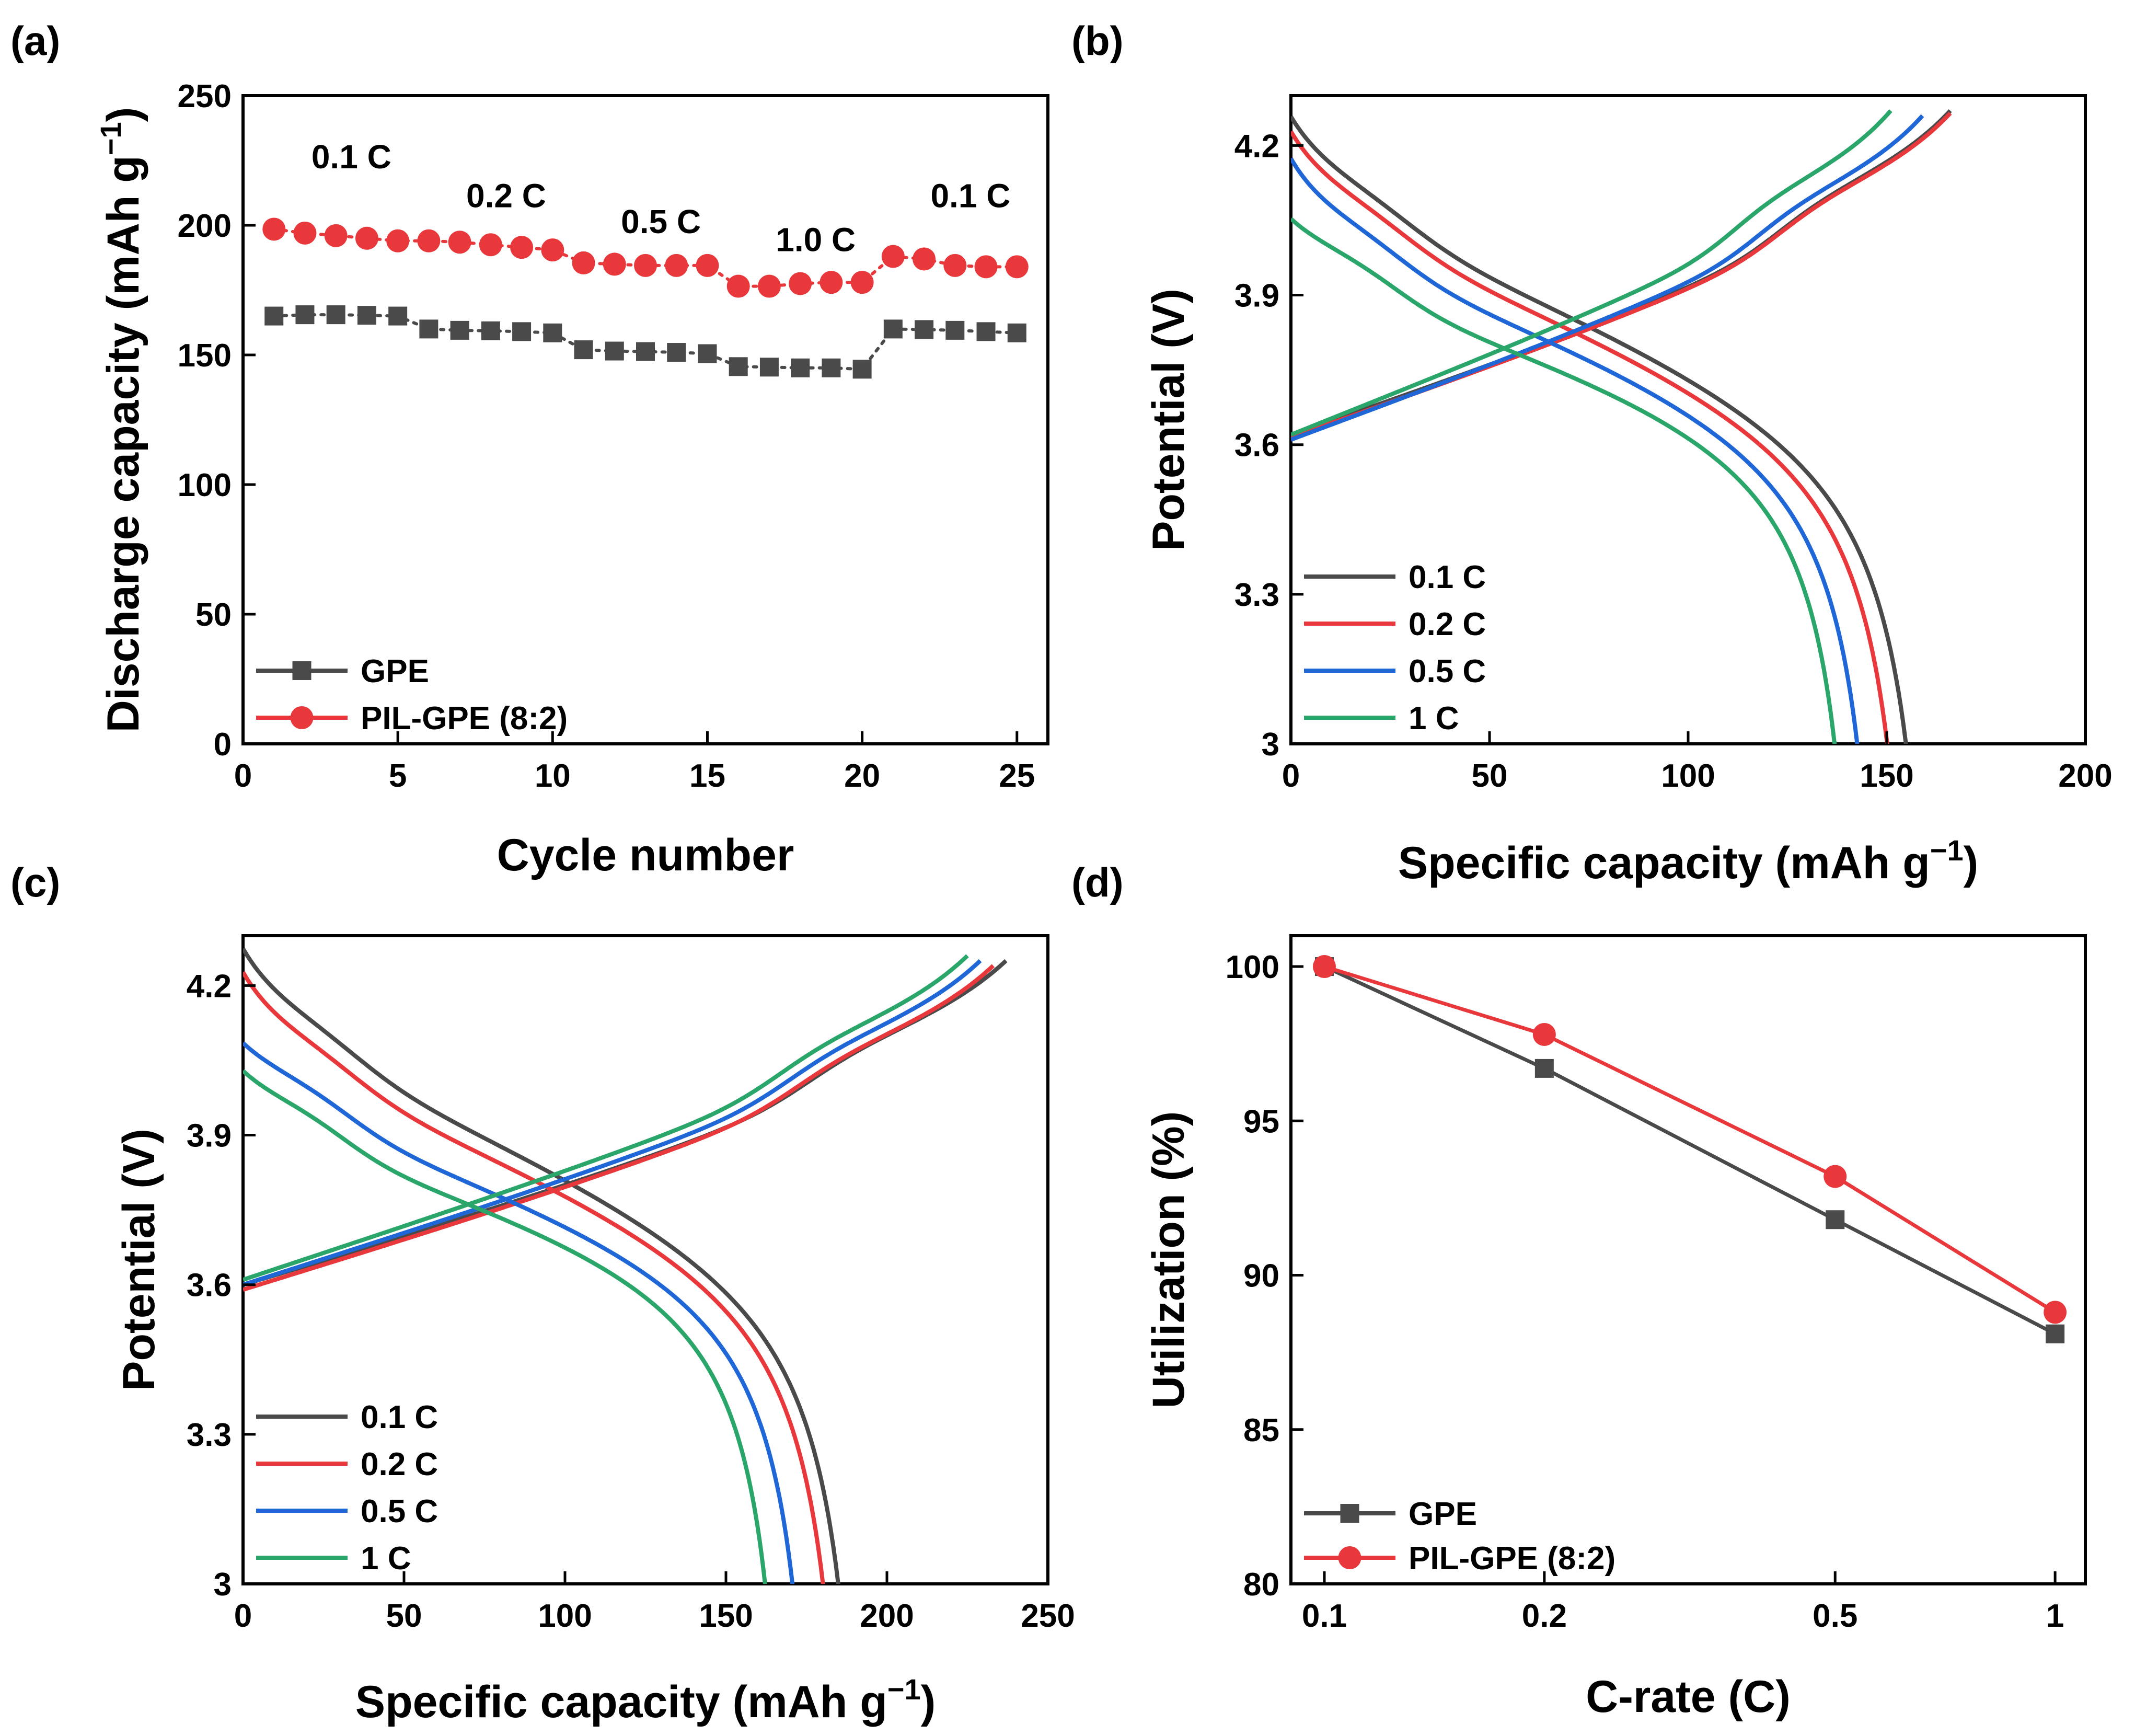 The image size is (2135, 1736). What do you see at coordinates (565, 1616) in the screenshot?
I see `chart-c-xtick-label: 100` at bounding box center [565, 1616].